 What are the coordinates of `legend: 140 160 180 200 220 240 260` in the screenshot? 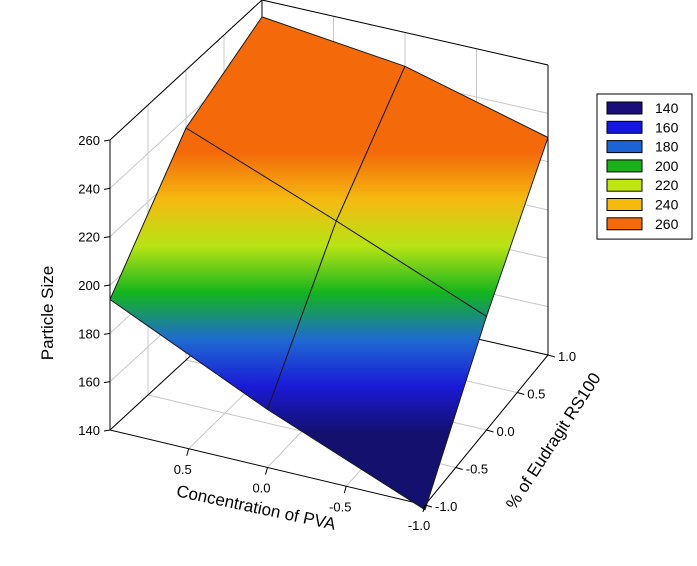 It's located at (644, 166).